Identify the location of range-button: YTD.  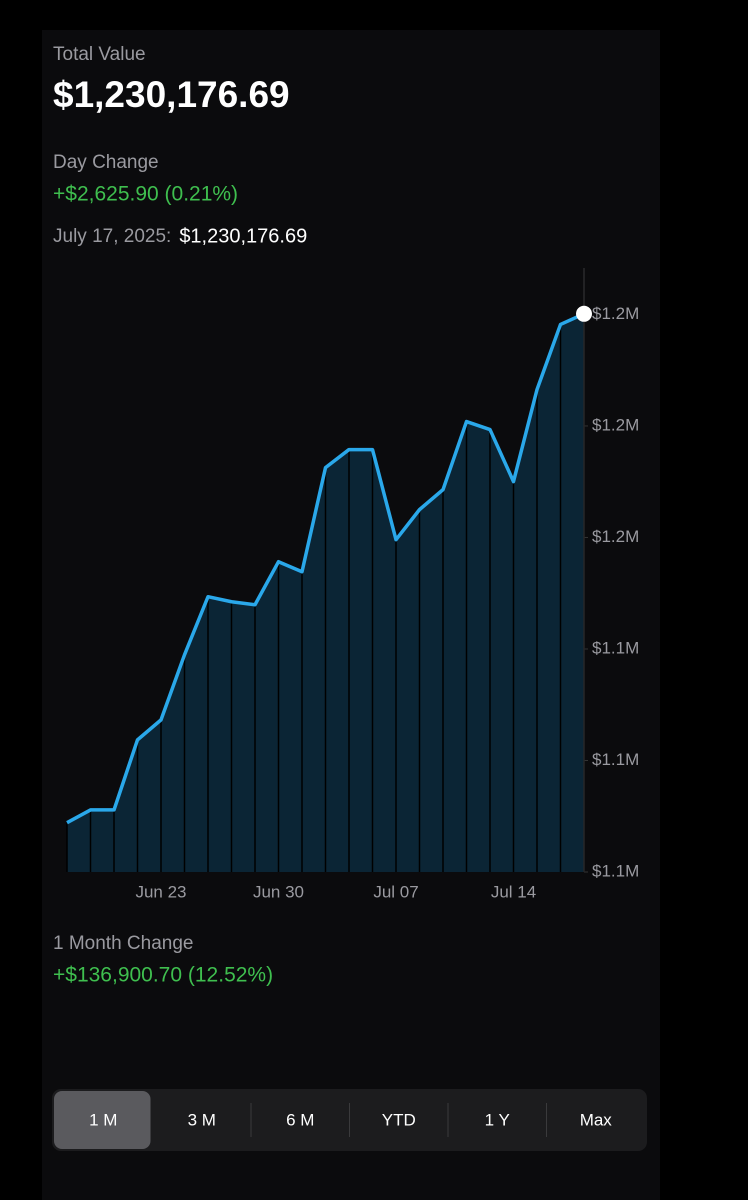
(399, 1119).